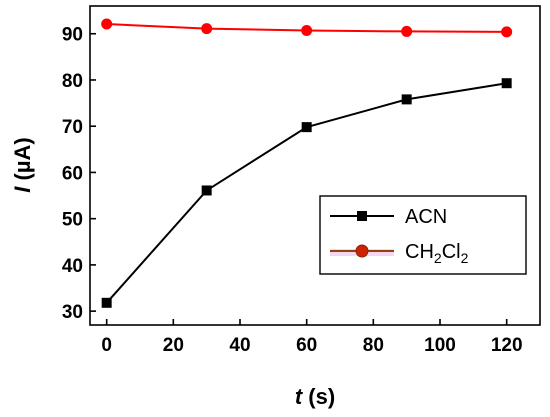  I want to click on legend-box, so click(423, 235).